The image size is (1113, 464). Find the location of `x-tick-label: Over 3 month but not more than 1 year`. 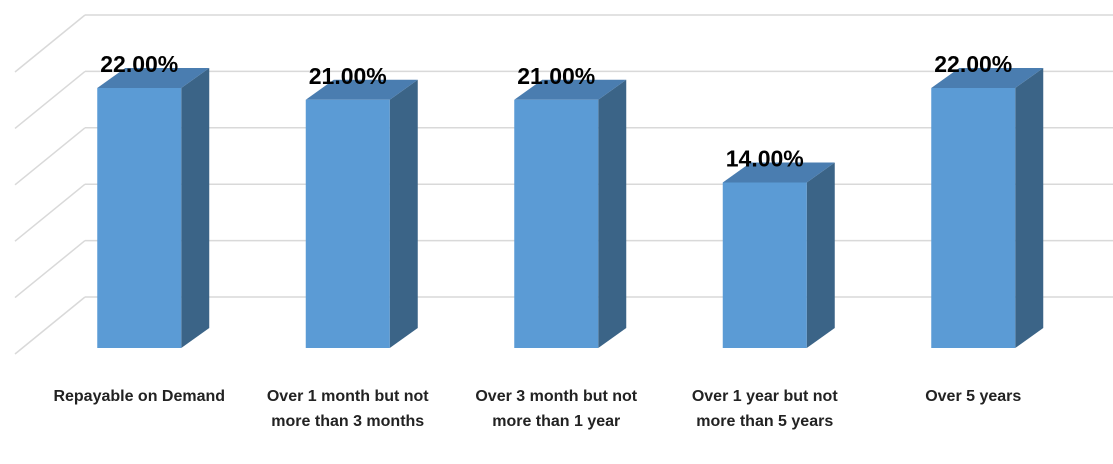

x-tick-label: Over 3 month but not more than 1 year is located at coordinates (556, 409).